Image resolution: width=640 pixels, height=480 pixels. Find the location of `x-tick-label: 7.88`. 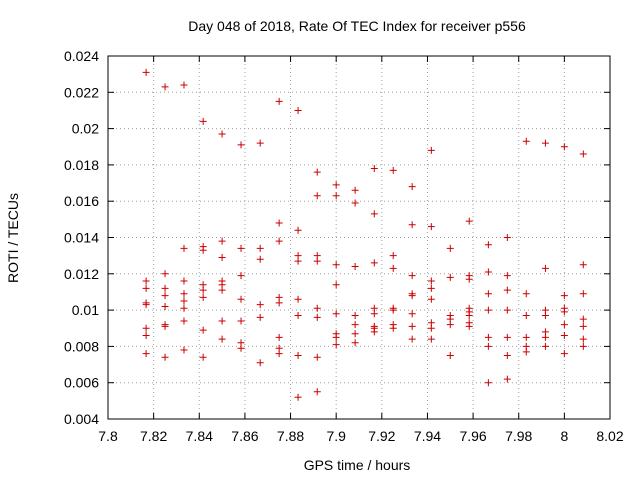

x-tick-label: 7.88 is located at coordinates (290, 436).